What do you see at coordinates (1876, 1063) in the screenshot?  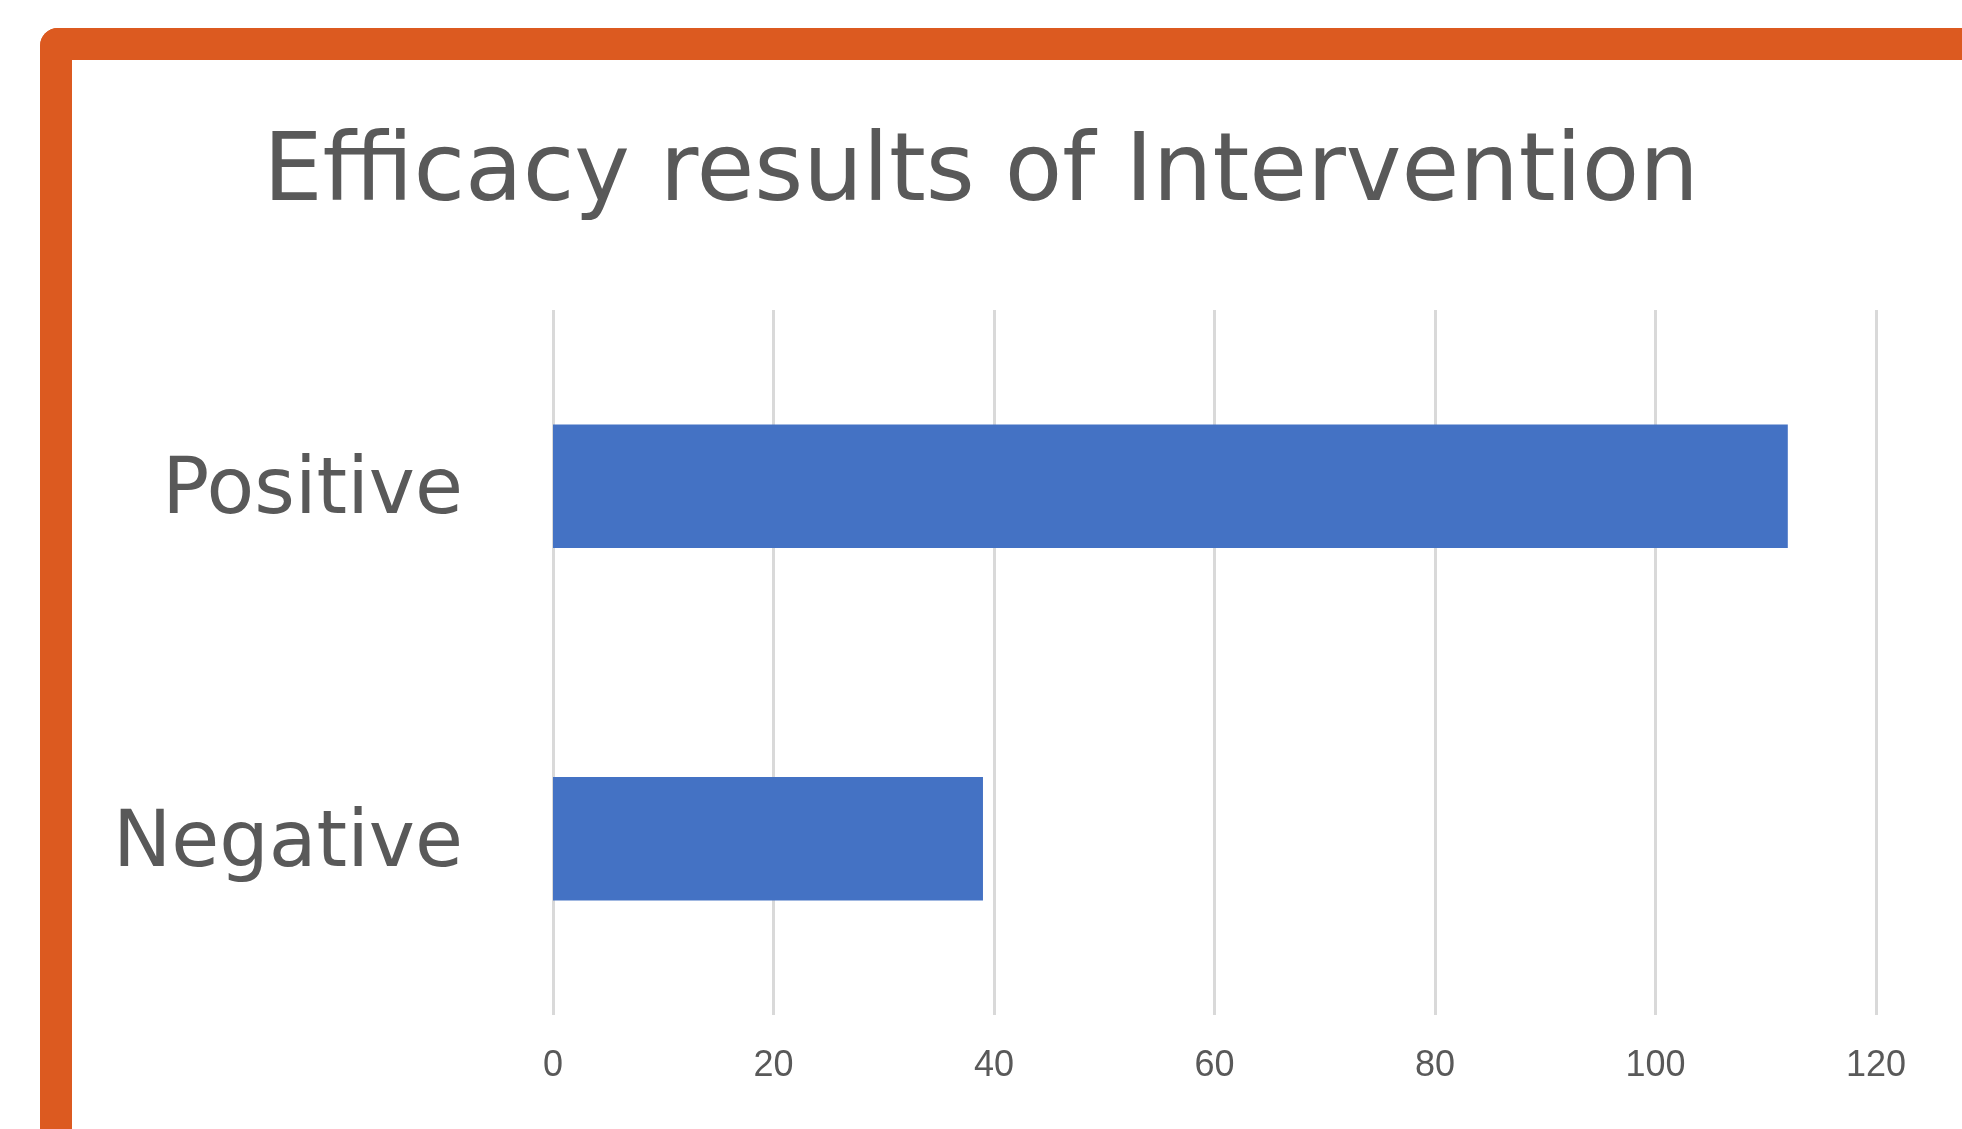 I see `x-tick-label: 120` at bounding box center [1876, 1063].